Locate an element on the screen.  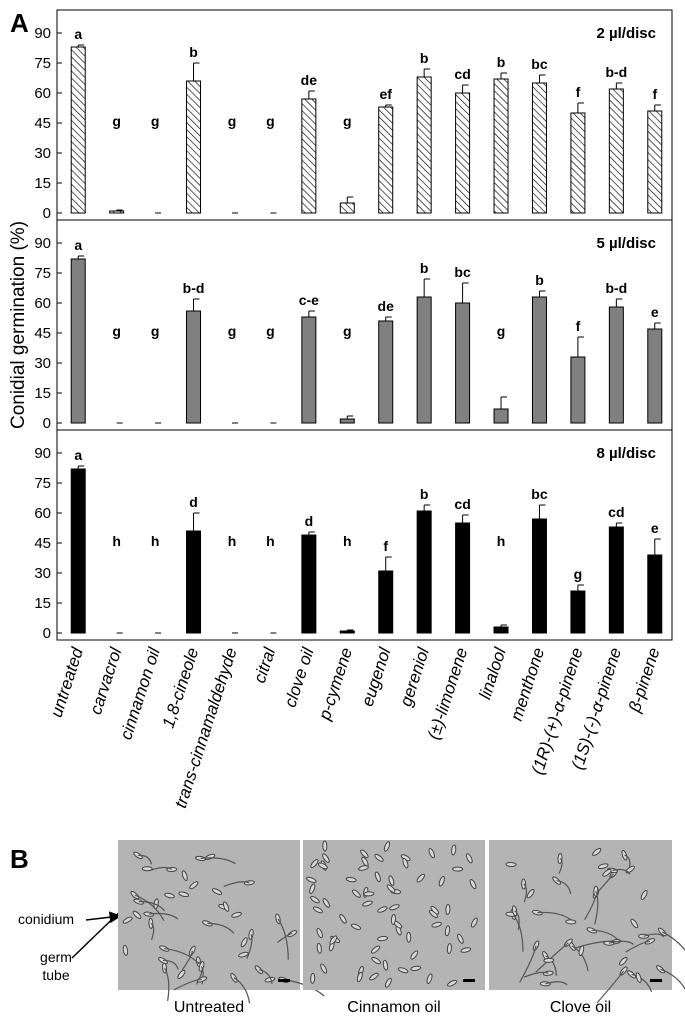
x-tick-label: eugenol is located at coordinates (376, 676).